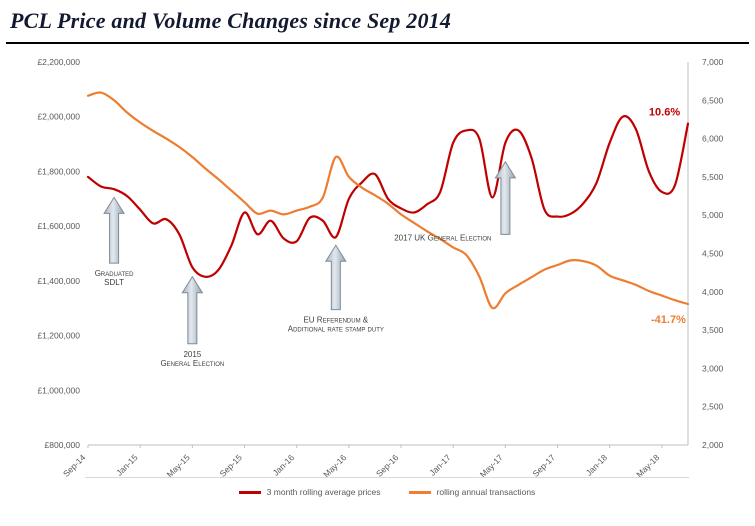 This screenshot has height=526, width=755. I want to click on right-axis-tick-label: 6,000, so click(713, 139).